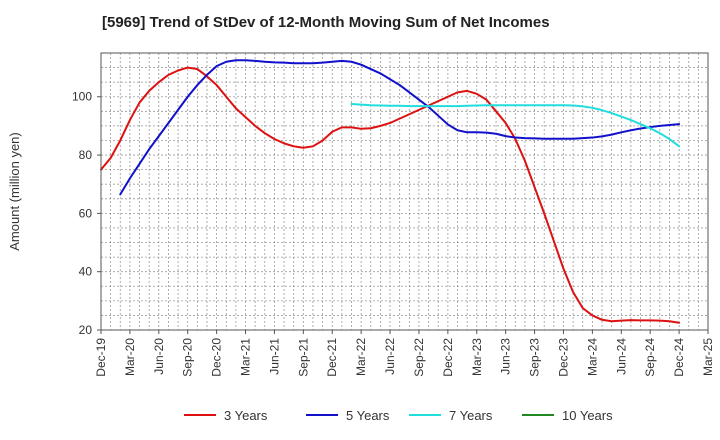  Describe the element at coordinates (86, 272) in the screenshot. I see `y-tick-label: 40` at that location.